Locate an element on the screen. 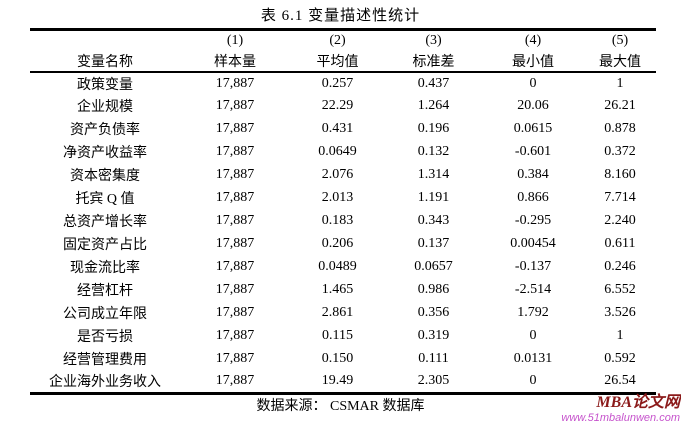 The height and width of the screenshot is (426, 681). cell-variable-name: 现金流比率 is located at coordinates (105, 268).